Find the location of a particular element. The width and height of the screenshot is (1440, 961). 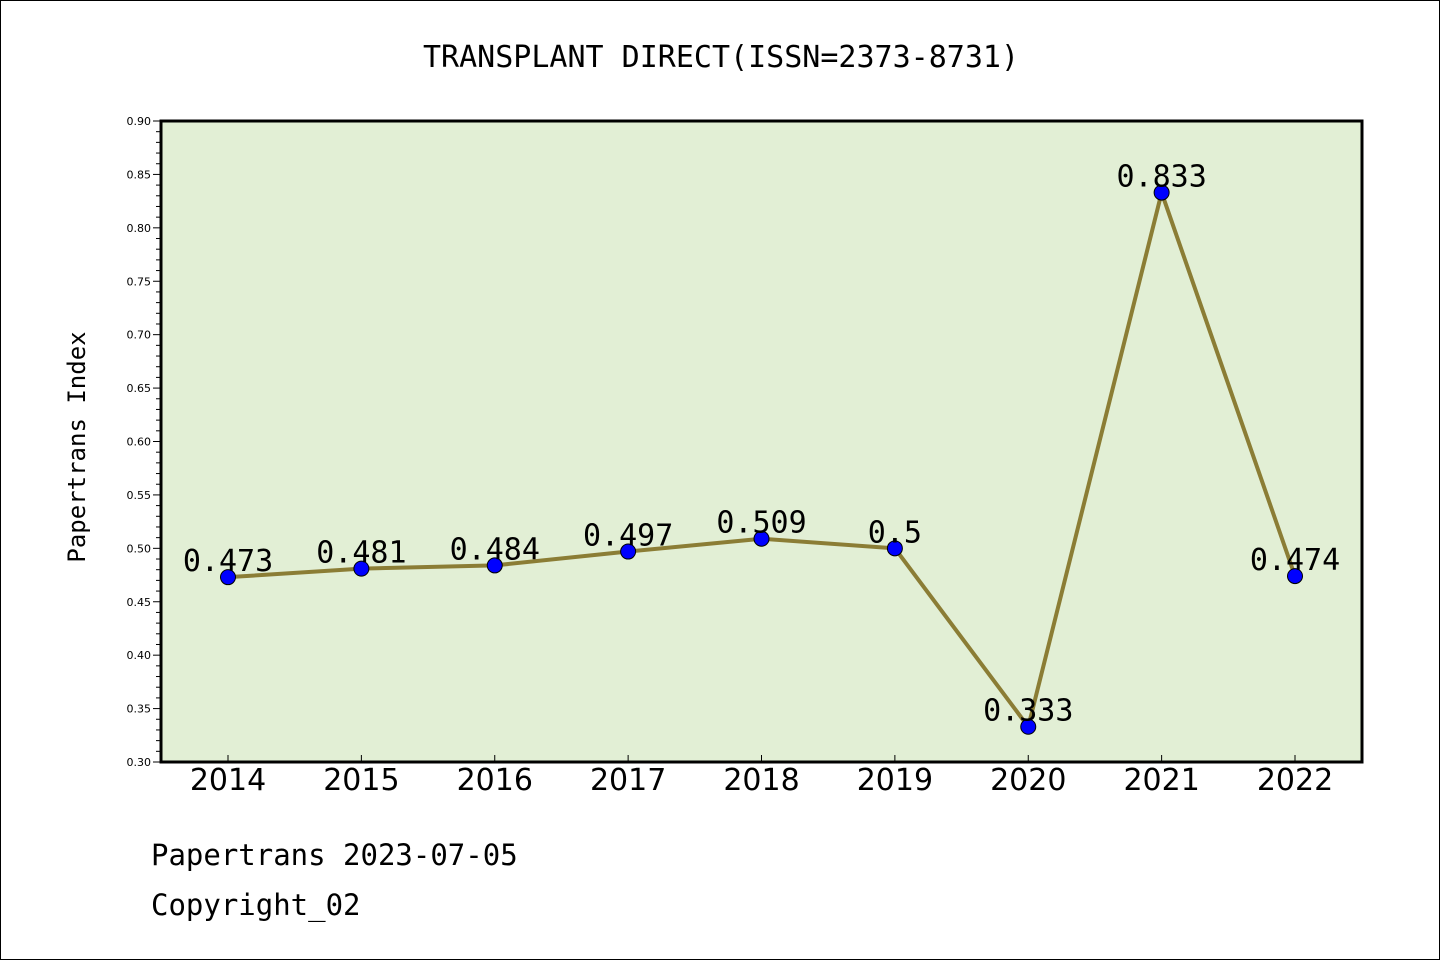

data-label: 0.497 is located at coordinates (628, 536).